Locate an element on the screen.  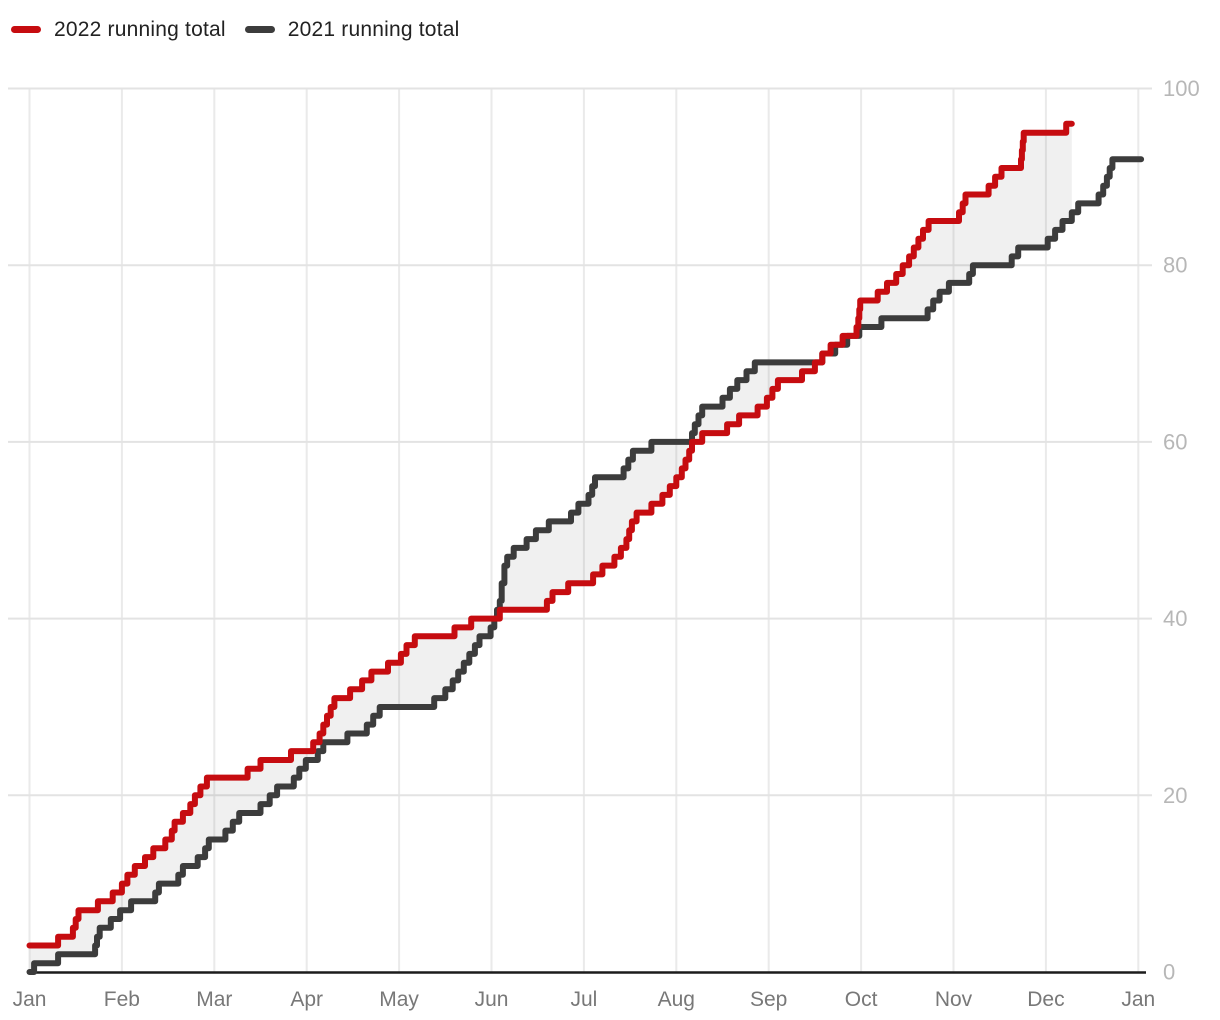
y-tick-label: 100 is located at coordinates (1181, 88).